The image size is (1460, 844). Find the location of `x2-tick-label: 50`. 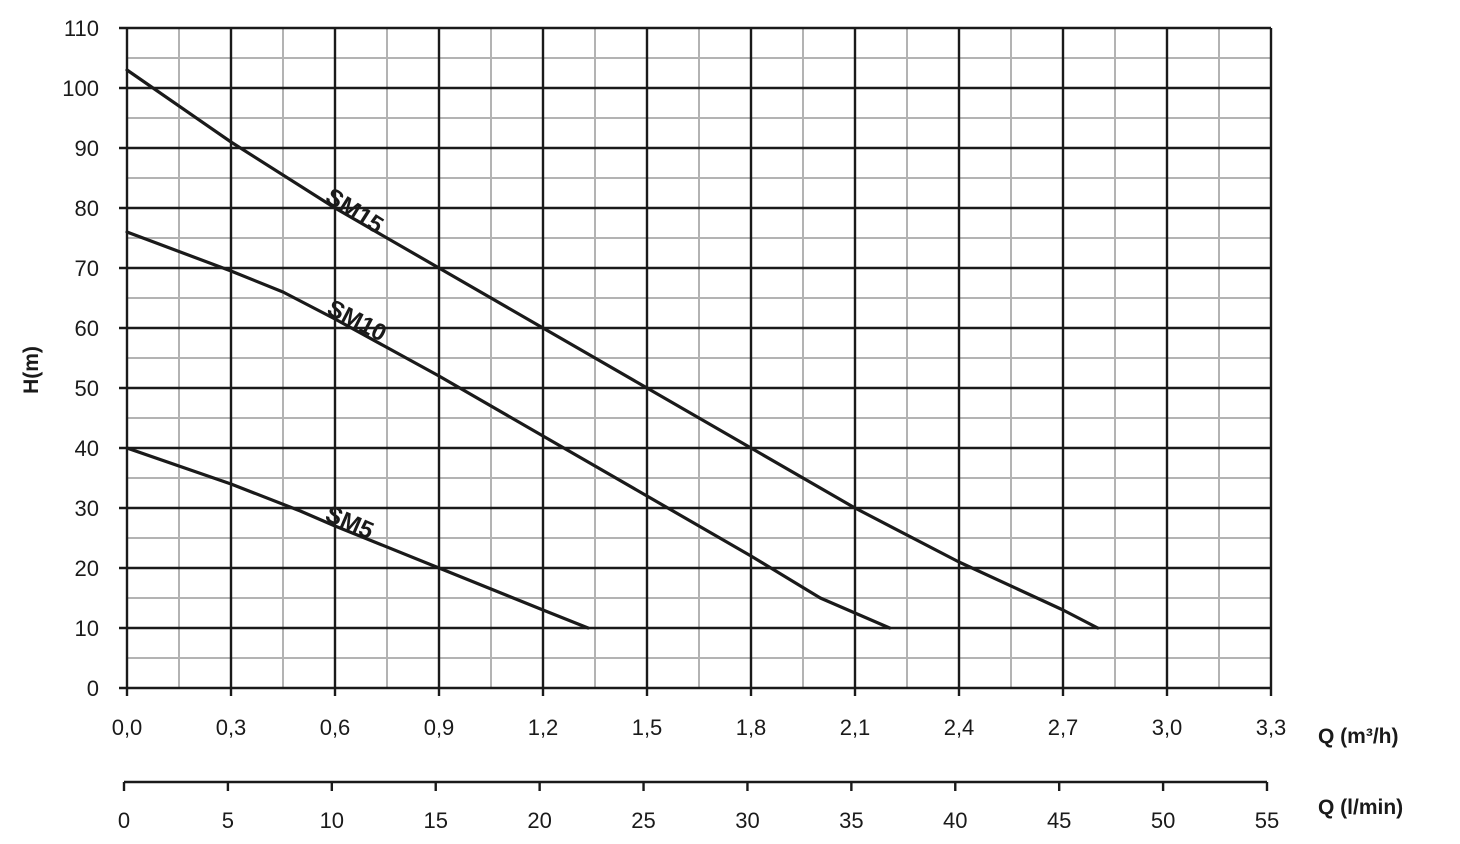

x2-tick-label: 50 is located at coordinates (1163, 820).